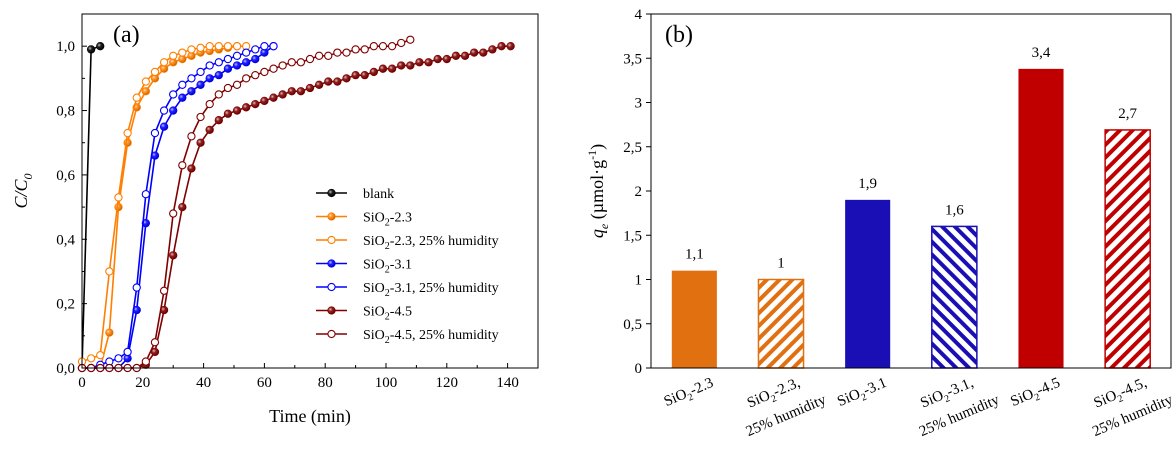  I want to click on legend-label-text: -4.5, so click(401, 312).